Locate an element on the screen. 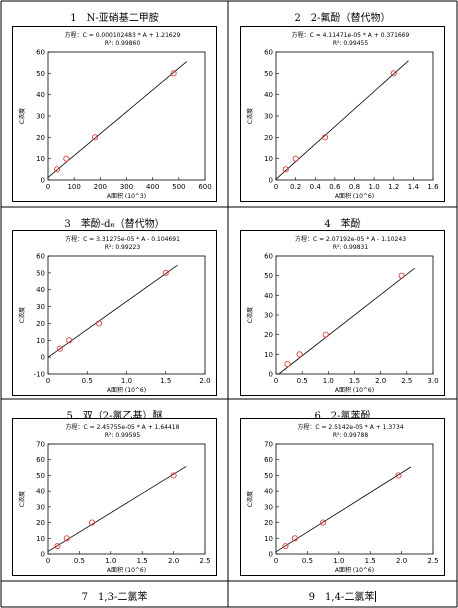 The image size is (458, 608). x-tick-label: 300 is located at coordinates (126, 187).